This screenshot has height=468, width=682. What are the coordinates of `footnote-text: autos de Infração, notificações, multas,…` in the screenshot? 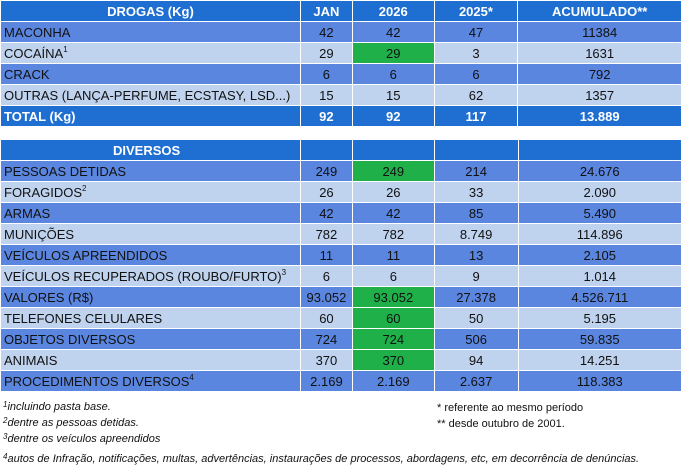 It's located at (323, 459).